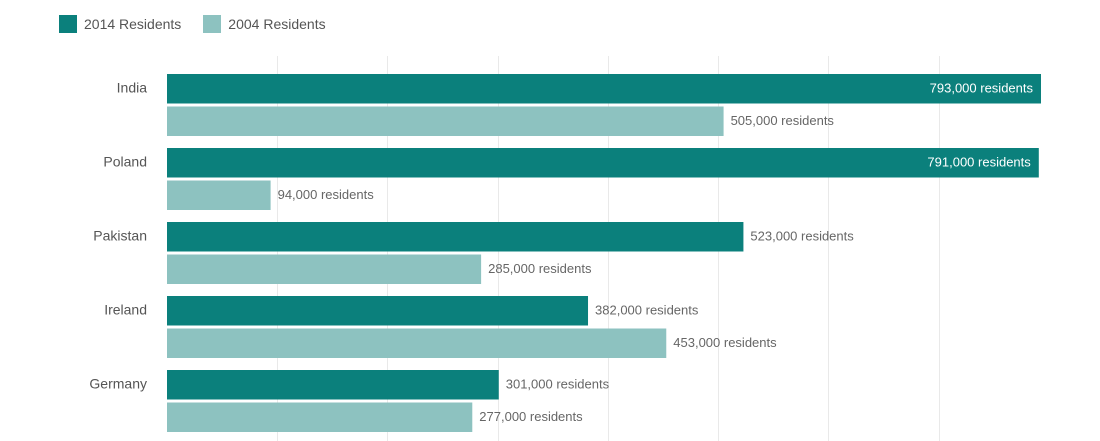 Image resolution: width=1100 pixels, height=441 pixels. I want to click on data-label-pakistan-2004: 285,000 residents, so click(540, 268).